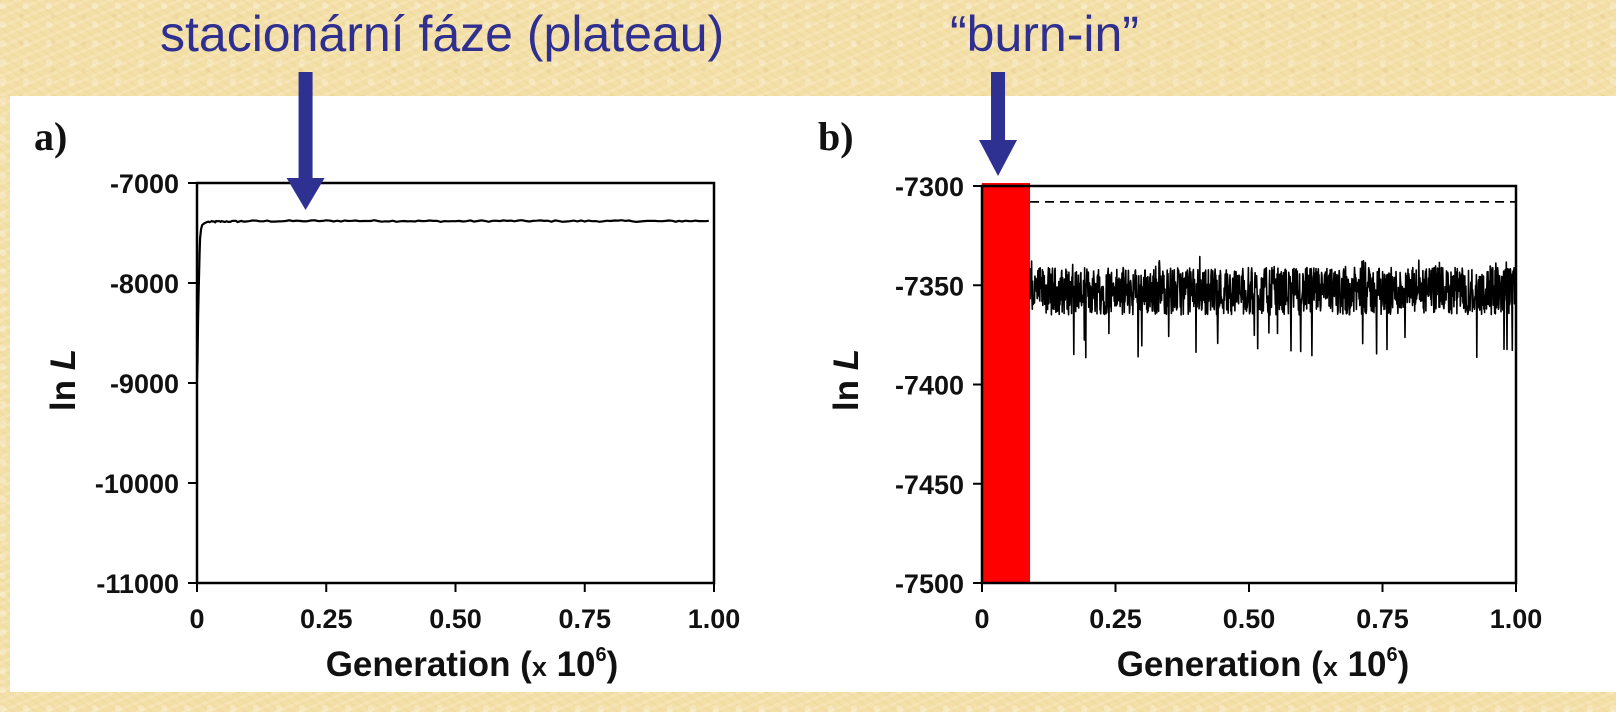 This screenshot has height=712, width=1616. What do you see at coordinates (442, 34) in the screenshot?
I see `plateau-annotation: stacionární fáze (plateau)` at bounding box center [442, 34].